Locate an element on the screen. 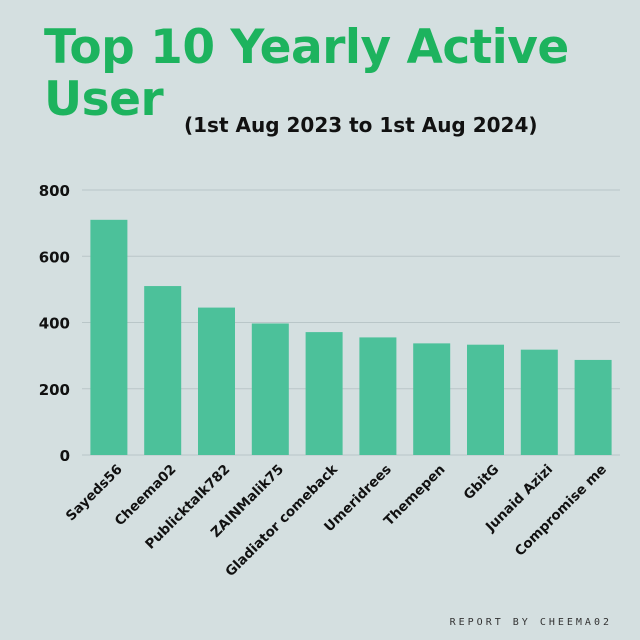  chart-subtitle: (1st Aug 2023 to 1st Aug 2024) is located at coordinates (361, 125).